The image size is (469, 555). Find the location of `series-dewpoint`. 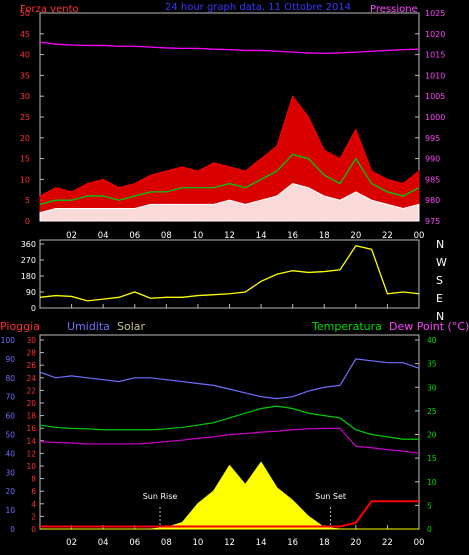

series-dewpoint is located at coordinates (229, 440).